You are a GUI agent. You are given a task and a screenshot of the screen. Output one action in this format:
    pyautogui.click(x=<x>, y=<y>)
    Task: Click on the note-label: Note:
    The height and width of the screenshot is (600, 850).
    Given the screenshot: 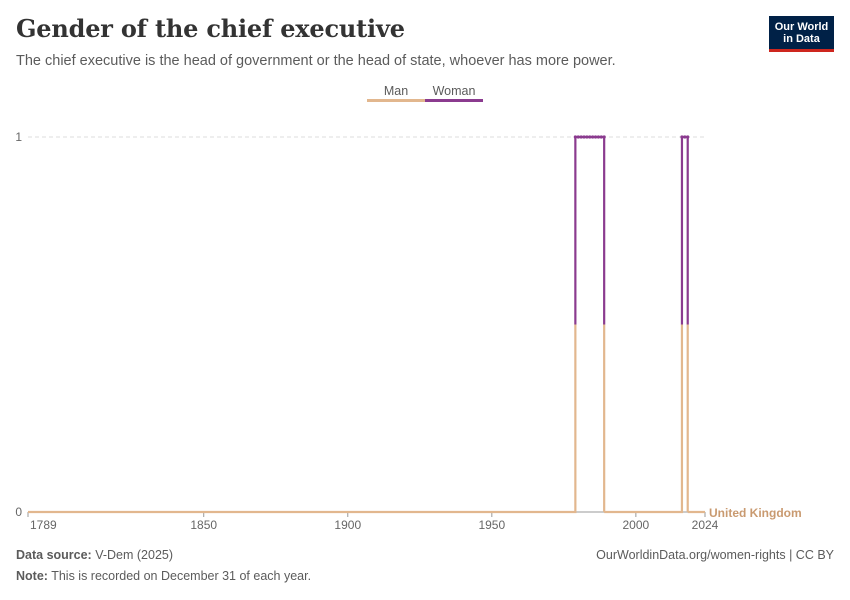 What is the action you would take?
    pyautogui.click(x=32, y=576)
    